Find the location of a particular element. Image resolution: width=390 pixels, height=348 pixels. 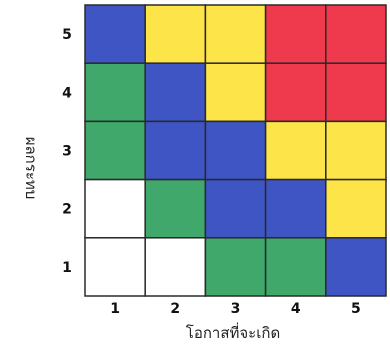

cell-x4-y3 is located at coordinates (295, 150).